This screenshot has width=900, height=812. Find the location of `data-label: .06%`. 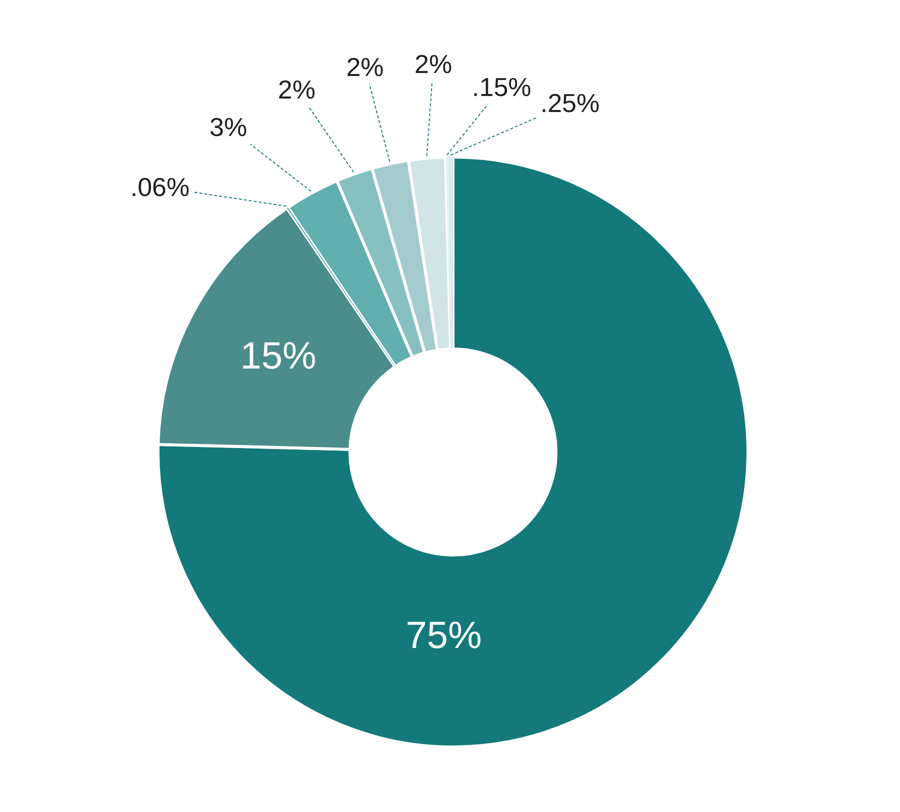

data-label: .06% is located at coordinates (160, 187).